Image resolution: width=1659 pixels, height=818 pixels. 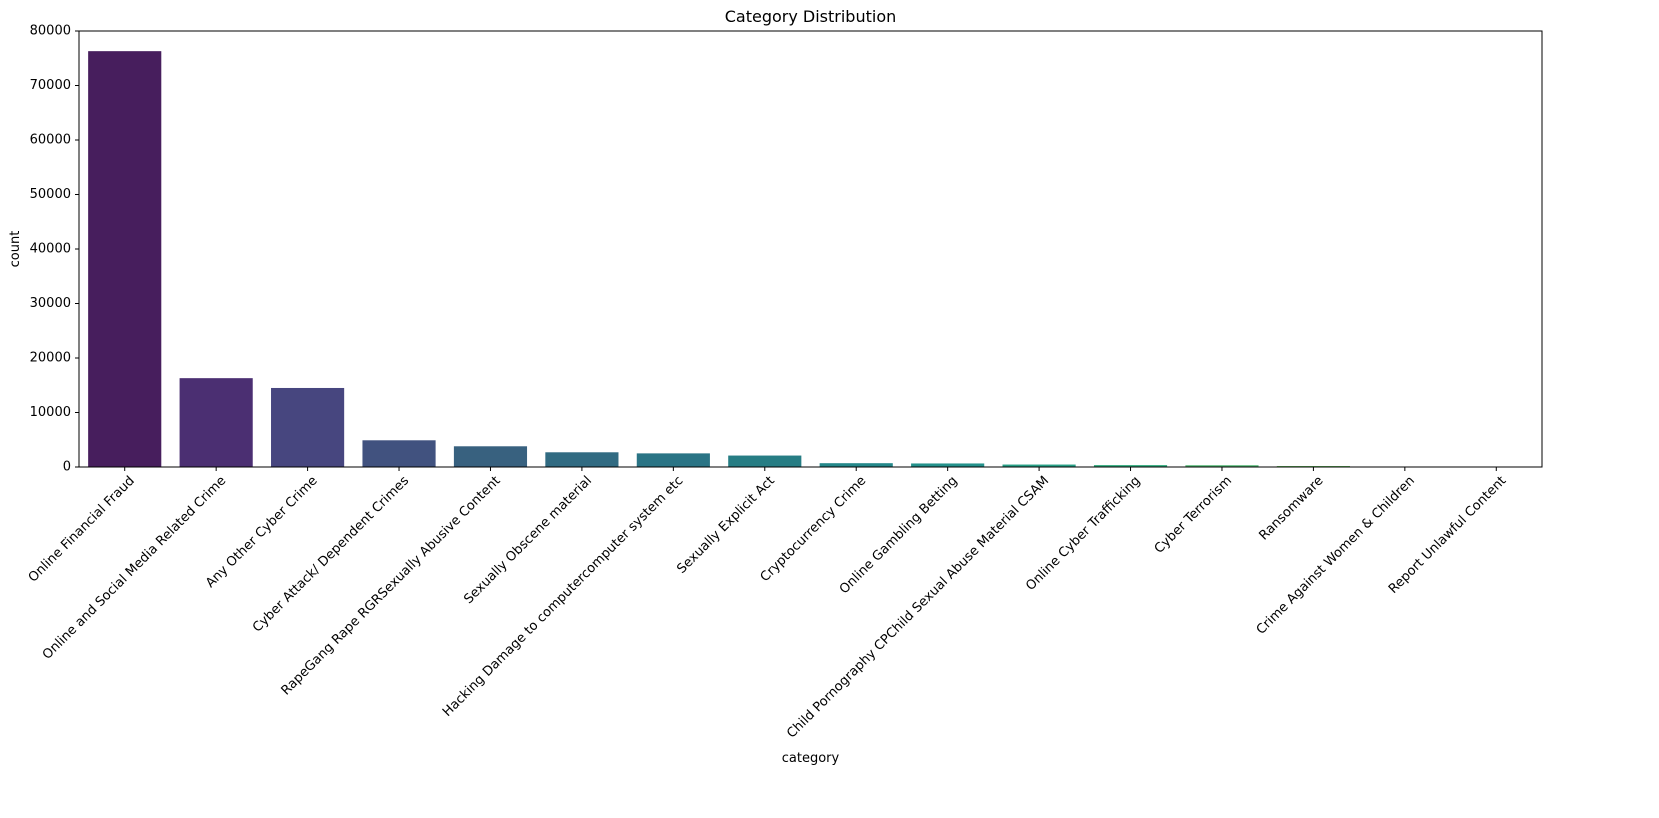 I want to click on y-tick-label: 80000, so click(x=50, y=31).